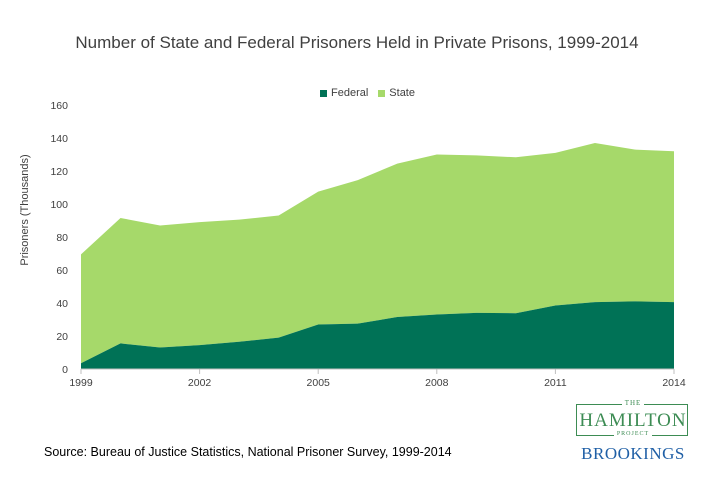 Image resolution: width=714 pixels, height=500 pixels. Describe the element at coordinates (59, 139) in the screenshot. I see `y-tick-label: 140` at that location.